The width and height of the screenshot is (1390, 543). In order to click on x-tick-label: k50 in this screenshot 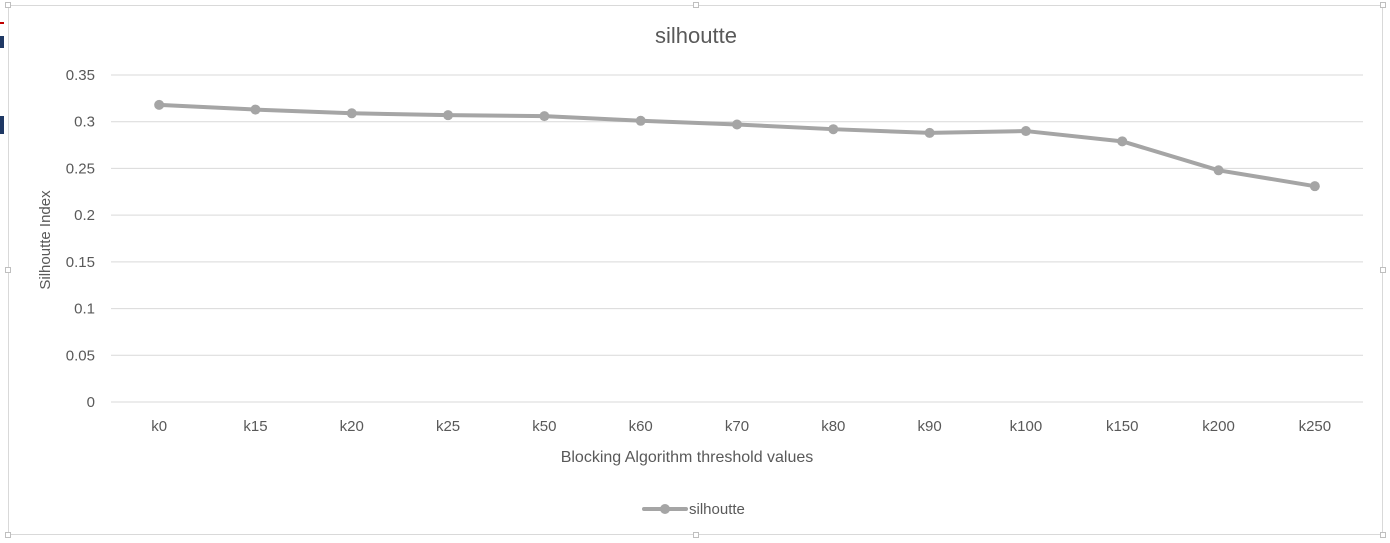, I will do `click(544, 426)`.